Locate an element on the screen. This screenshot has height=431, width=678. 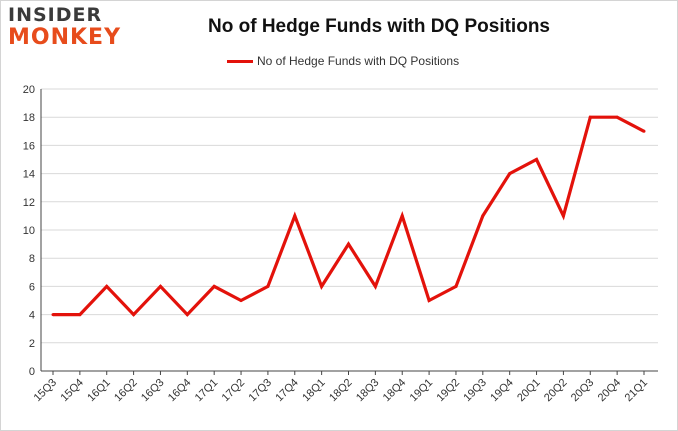
x-tick-label: 17Q2 is located at coordinates (234, 391).